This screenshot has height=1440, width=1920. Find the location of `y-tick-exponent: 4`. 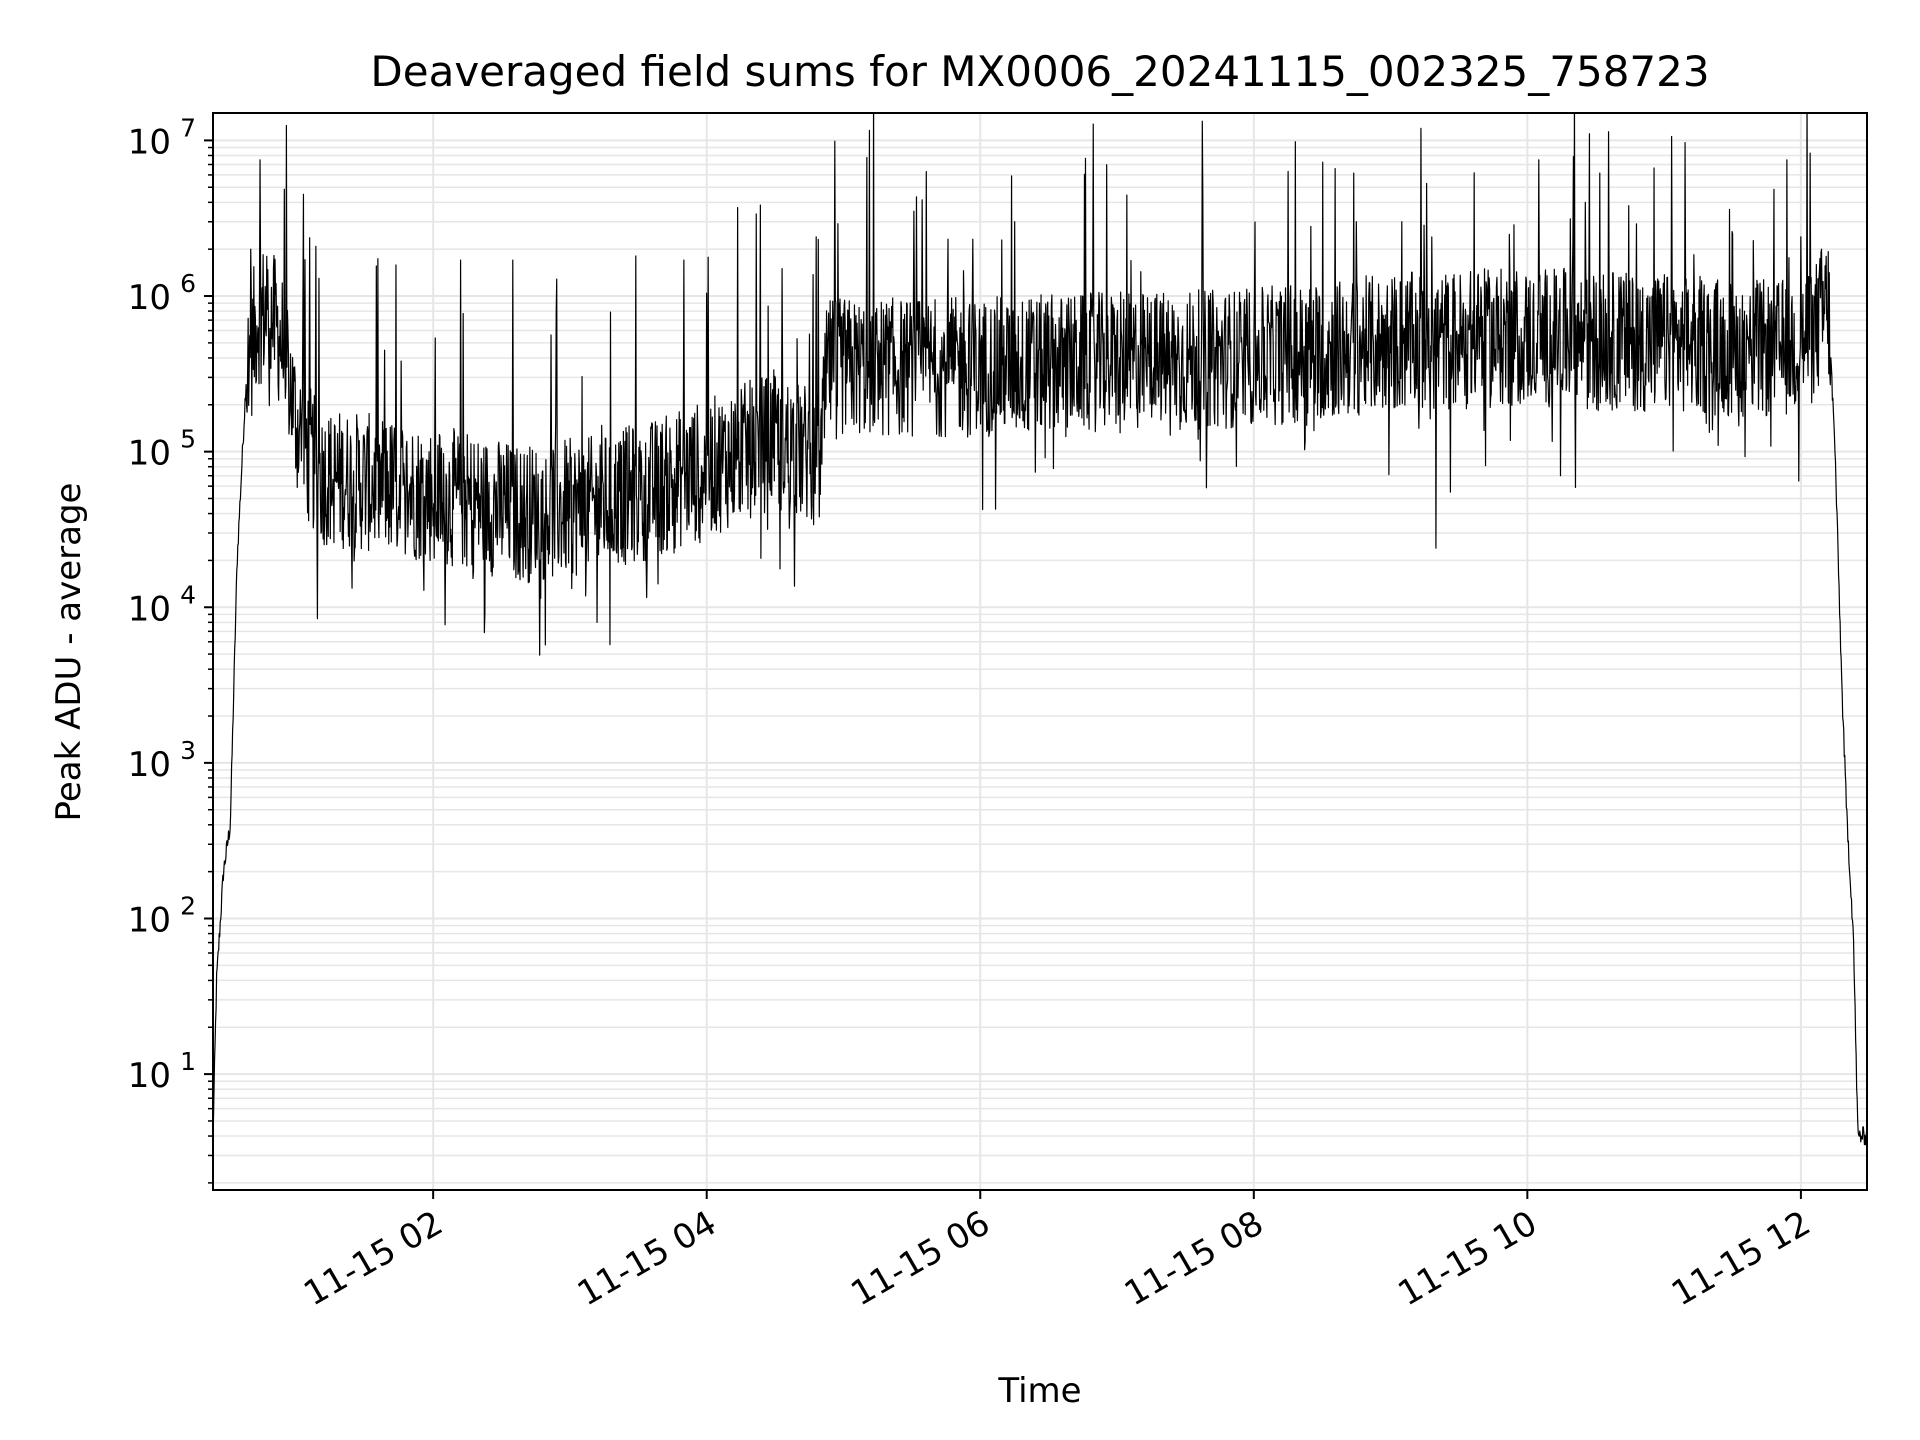

y-tick-exponent: 4 is located at coordinates (188, 594).